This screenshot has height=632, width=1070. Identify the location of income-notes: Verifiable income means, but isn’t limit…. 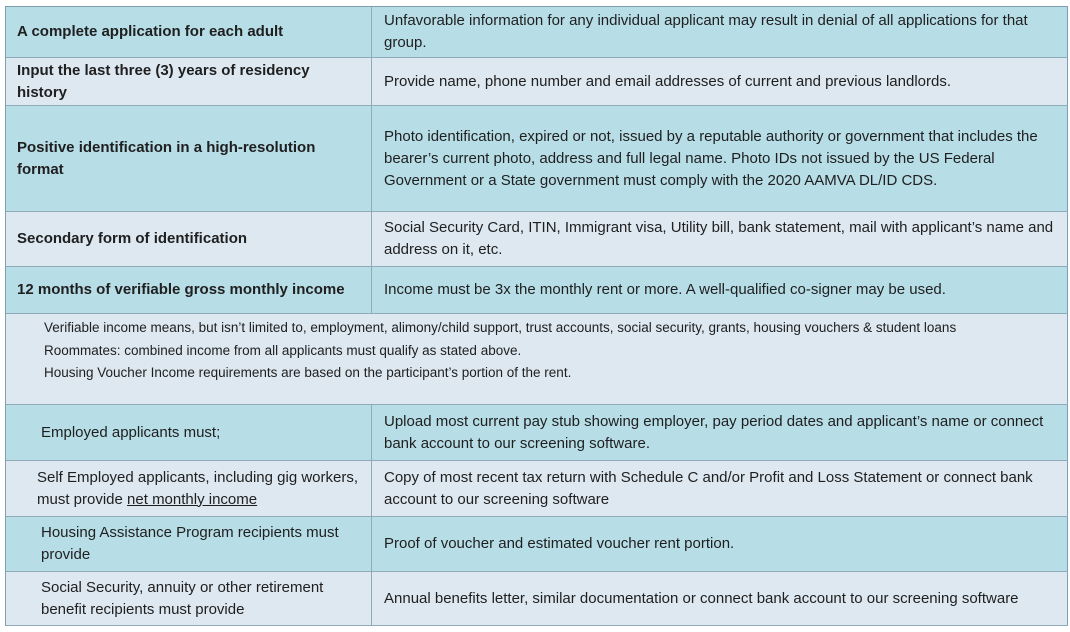
(537, 359).